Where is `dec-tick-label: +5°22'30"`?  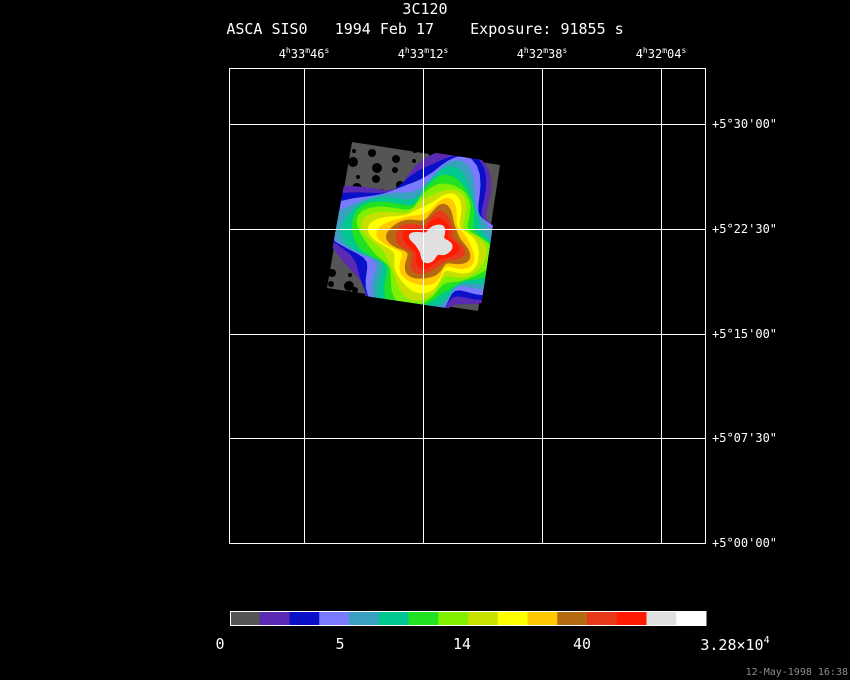 dec-tick-label: +5°22'30" is located at coordinates (745, 229).